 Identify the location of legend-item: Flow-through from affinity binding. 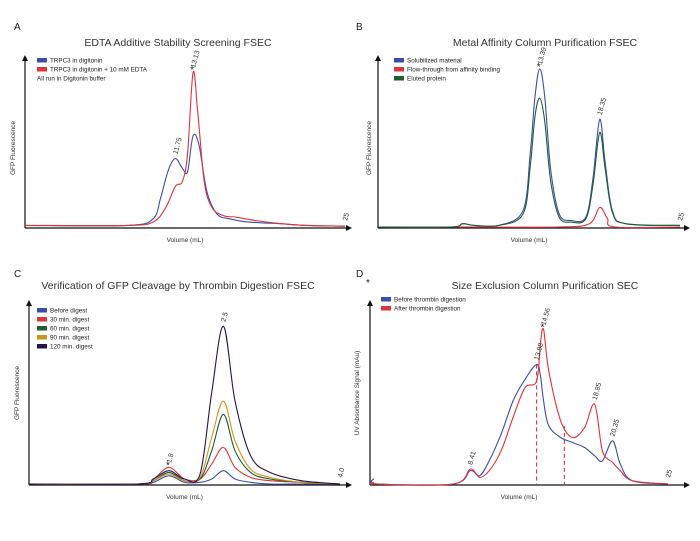
(447, 70).